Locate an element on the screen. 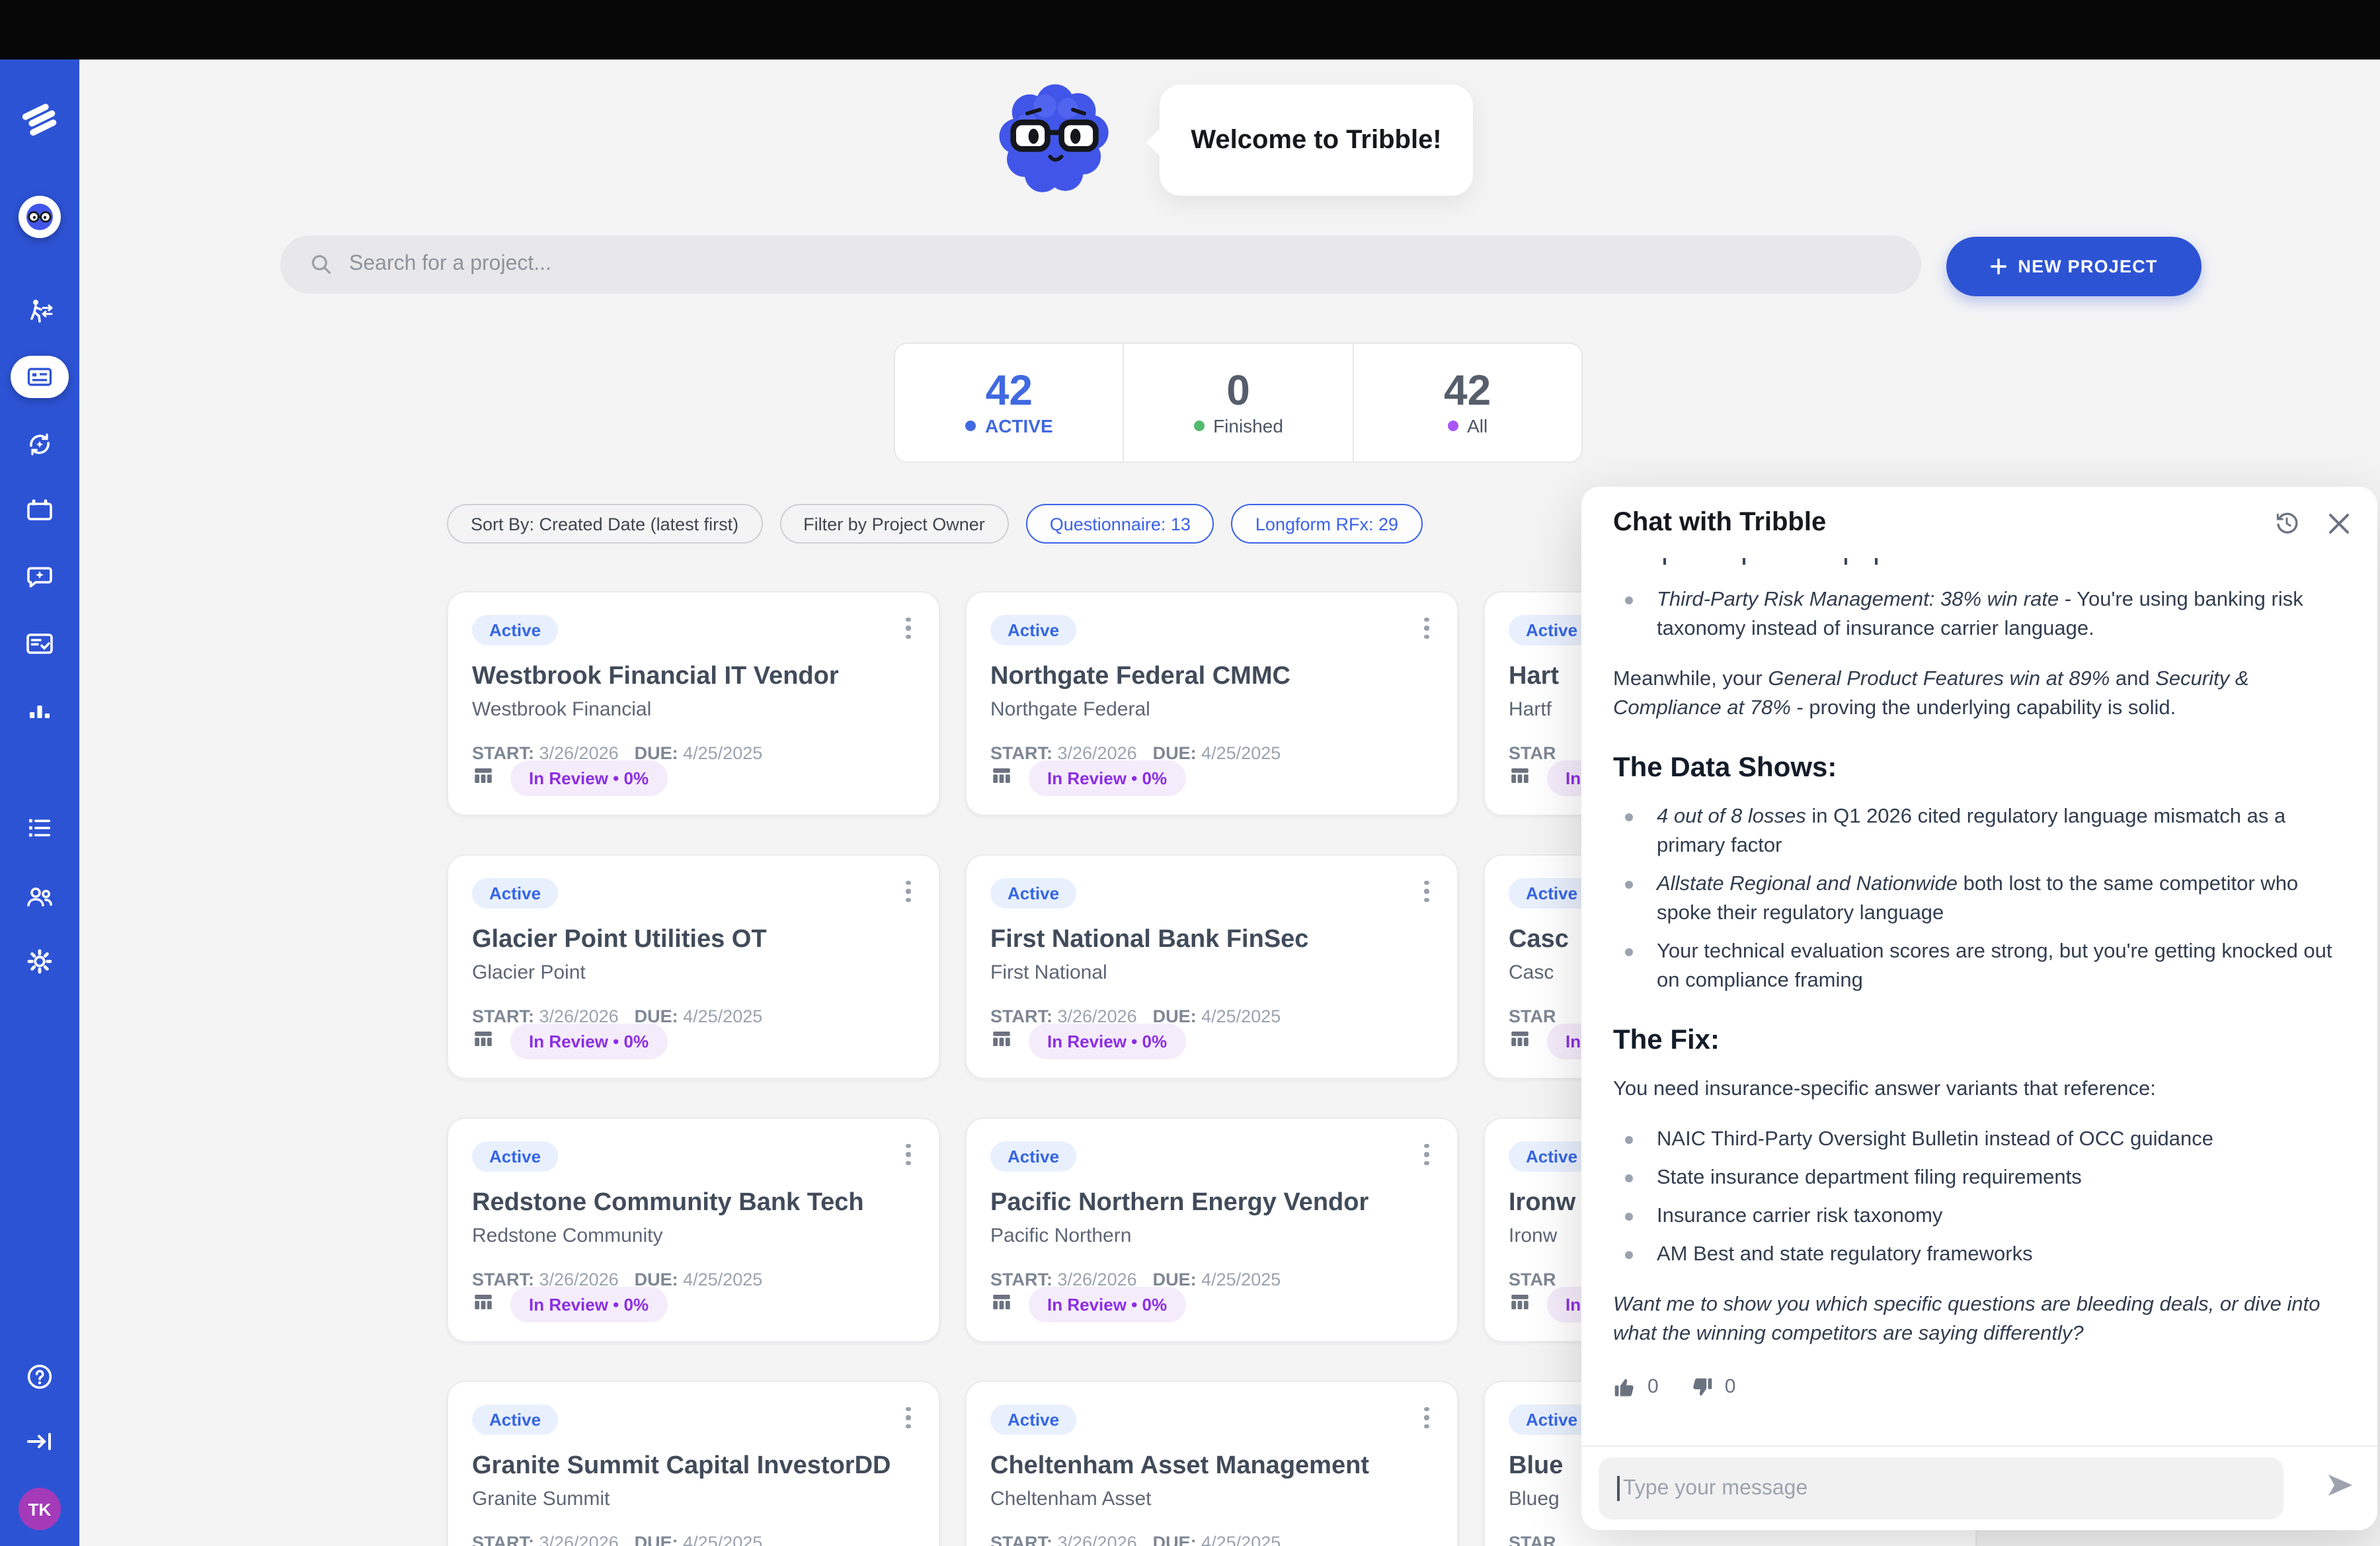 Image resolution: width=2380 pixels, height=1546 pixels. handoff-icon is located at coordinates (39, 312).